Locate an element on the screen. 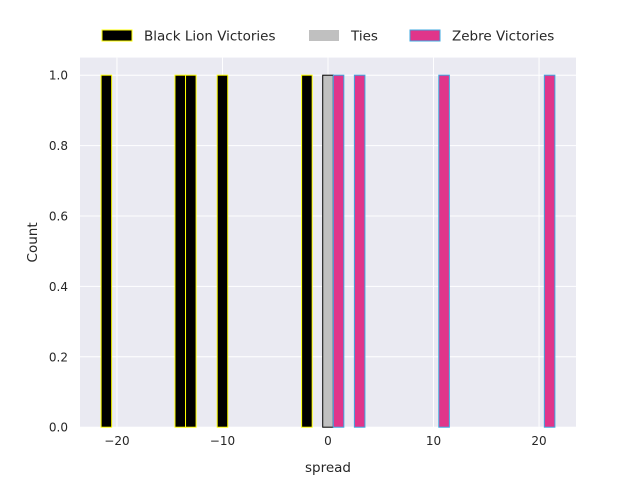 This screenshot has height=480, width=640. x-tick-label: 20 is located at coordinates (538, 441).